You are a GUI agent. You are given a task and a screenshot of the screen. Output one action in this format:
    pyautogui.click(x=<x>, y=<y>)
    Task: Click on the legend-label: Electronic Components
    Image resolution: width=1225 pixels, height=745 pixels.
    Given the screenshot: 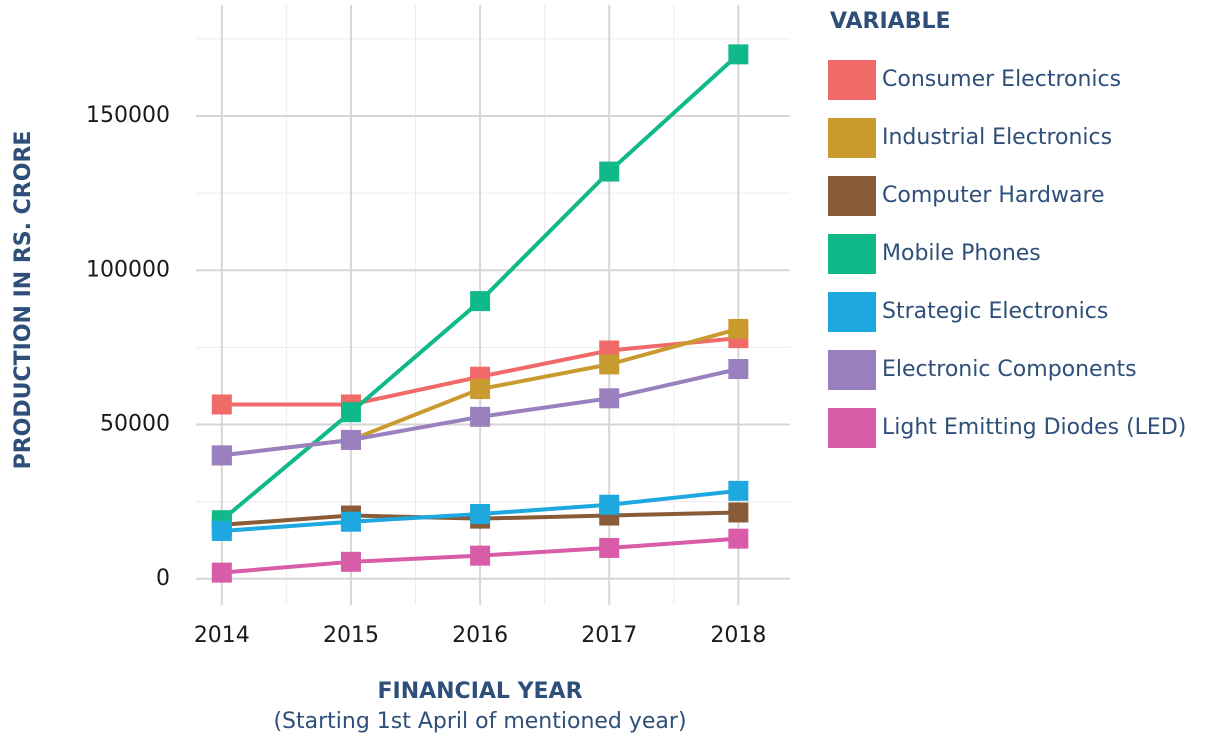 What is the action you would take?
    pyautogui.click(x=1009, y=369)
    